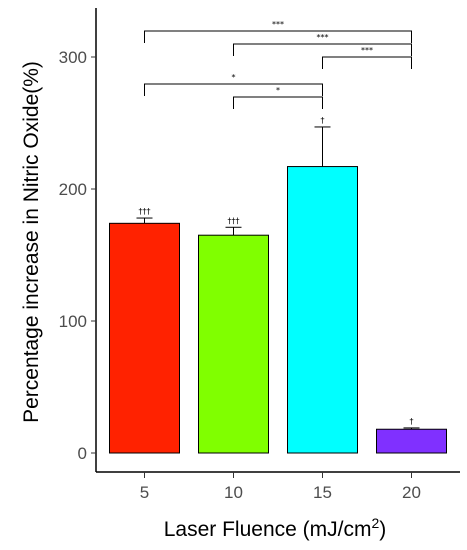 The width and height of the screenshot is (467, 550). I want to click on x-tick-label: 15, so click(322, 492).